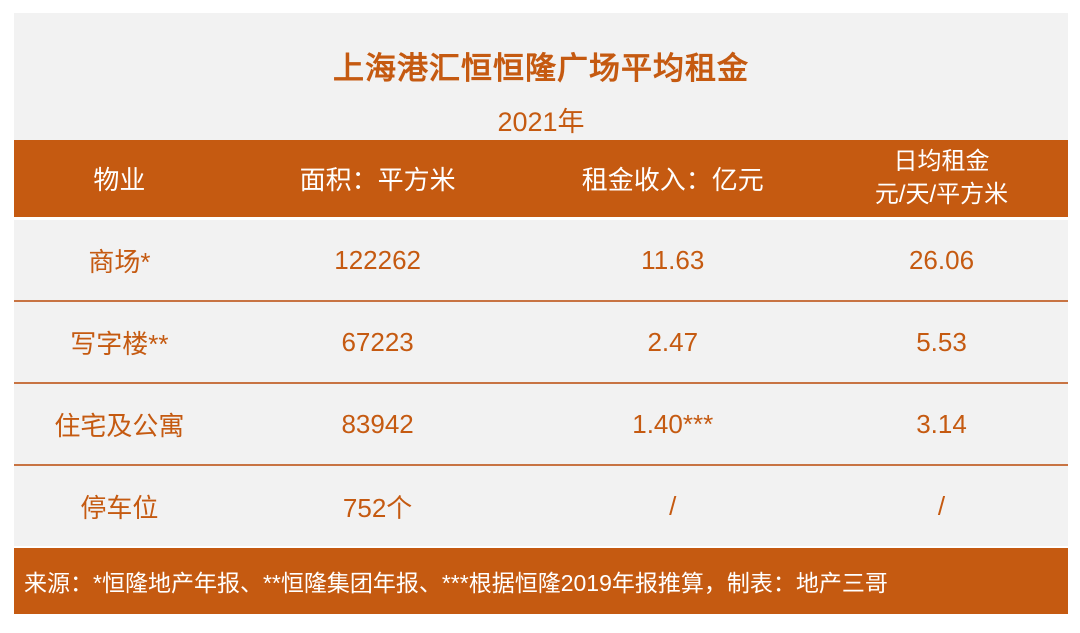  What do you see at coordinates (541, 423) in the screenshot?
I see `table-row: 住宅及公寓 83942 1.40*** 3.14` at bounding box center [541, 423].